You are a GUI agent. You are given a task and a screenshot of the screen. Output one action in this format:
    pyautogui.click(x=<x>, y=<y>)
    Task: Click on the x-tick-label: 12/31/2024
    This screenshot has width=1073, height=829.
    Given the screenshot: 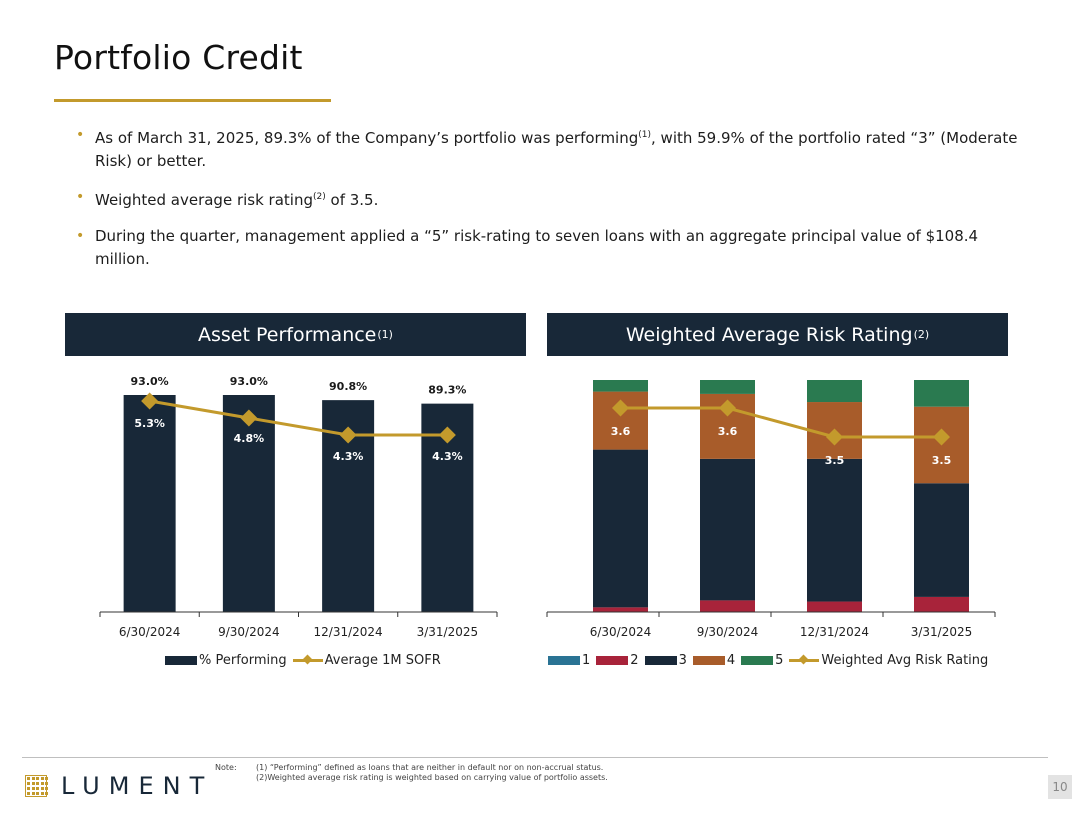 What is the action you would take?
    pyautogui.click(x=348, y=632)
    